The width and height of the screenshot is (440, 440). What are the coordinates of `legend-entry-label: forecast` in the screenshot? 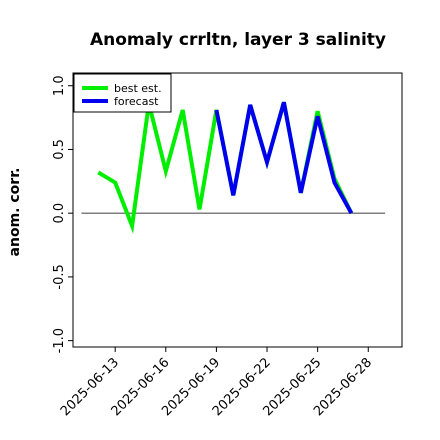 It's located at (136, 101).